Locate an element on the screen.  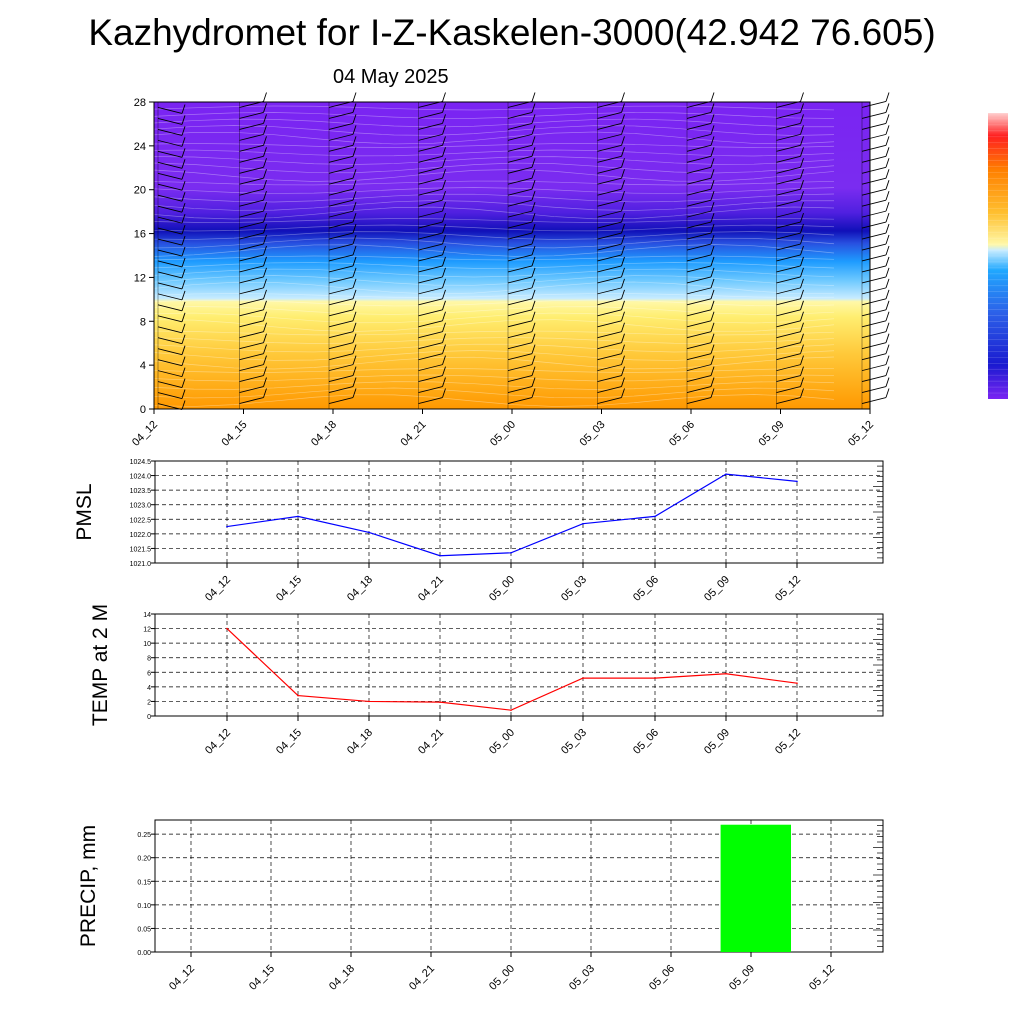
x-tick-label: 04_21 is located at coordinates (431, 742).